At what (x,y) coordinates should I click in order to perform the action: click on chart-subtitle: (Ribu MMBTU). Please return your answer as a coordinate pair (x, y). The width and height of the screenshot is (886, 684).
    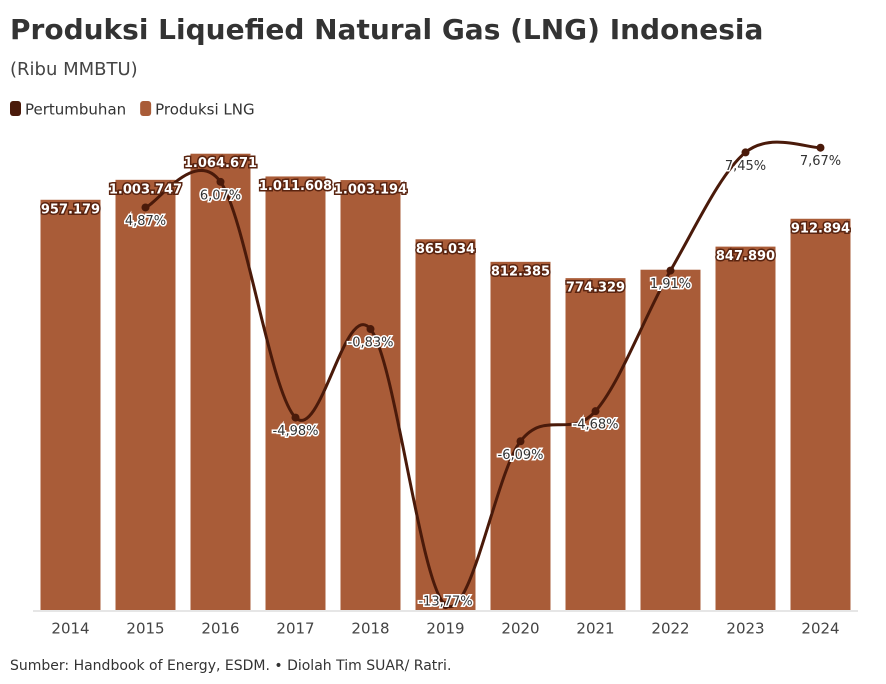
    Looking at the image, I should click on (74, 69).